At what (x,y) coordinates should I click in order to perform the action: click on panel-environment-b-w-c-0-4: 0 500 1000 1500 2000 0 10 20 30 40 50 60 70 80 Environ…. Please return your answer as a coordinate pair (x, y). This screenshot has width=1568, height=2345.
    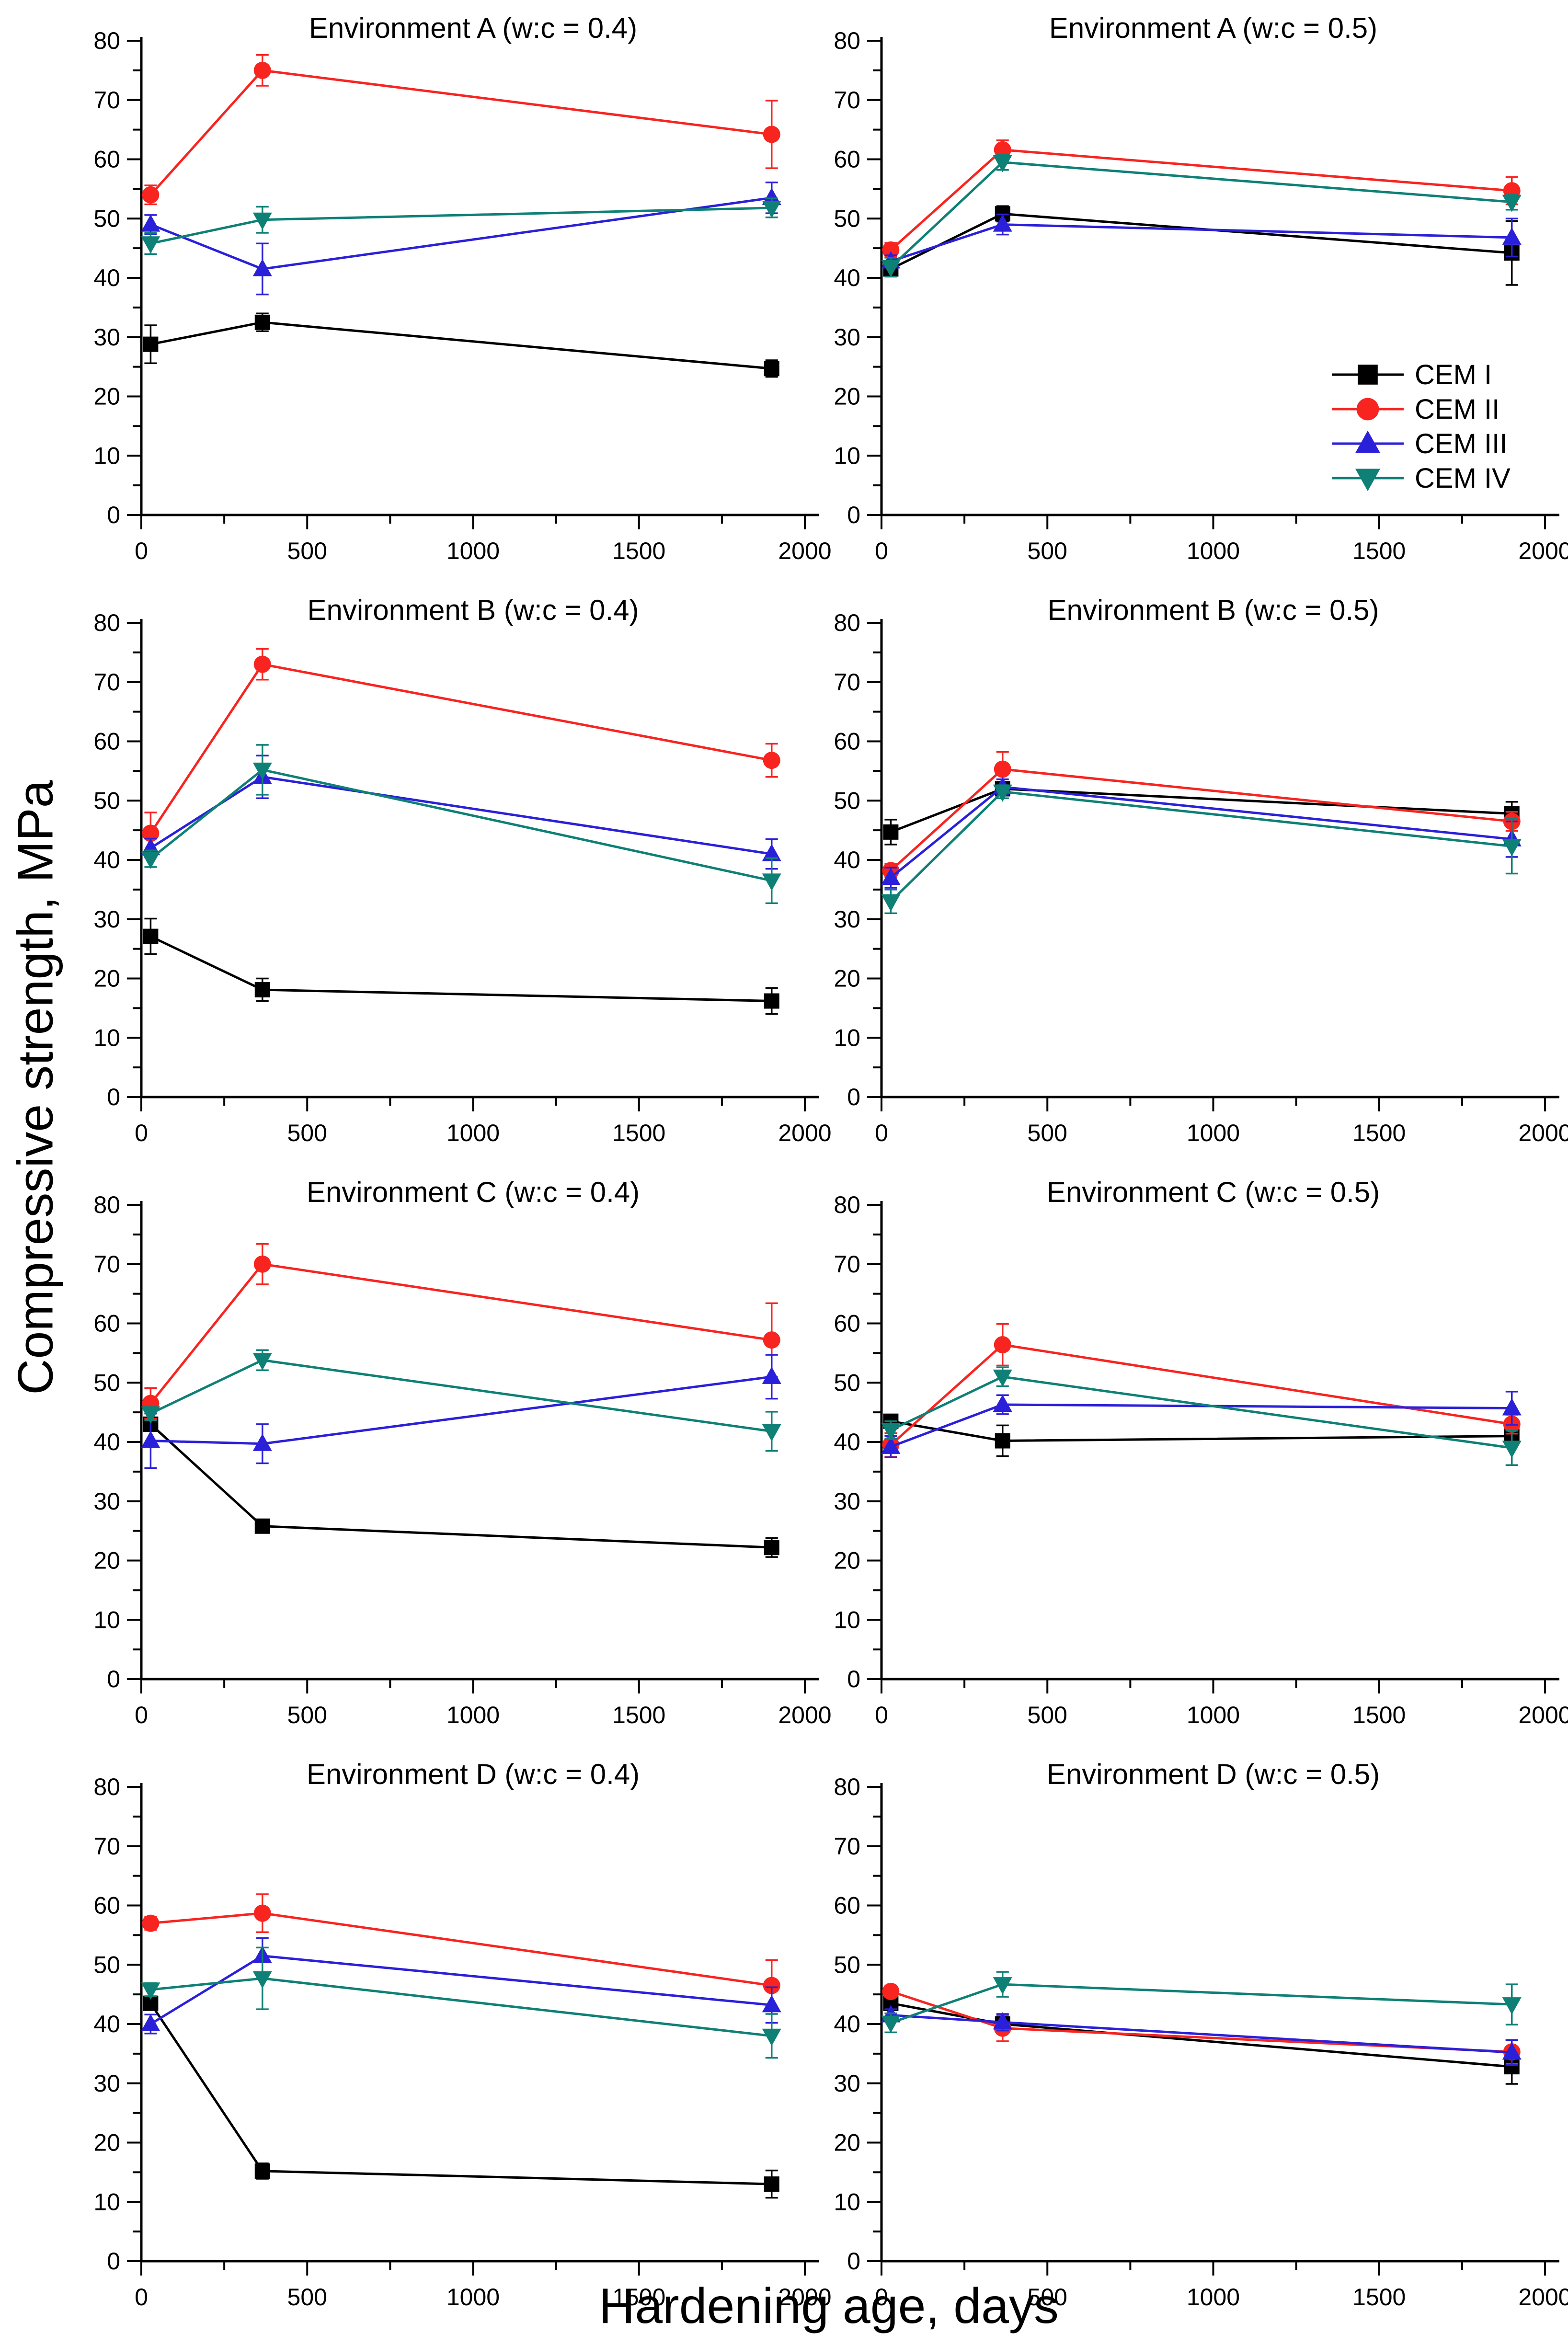
    Looking at the image, I should click on (462, 873).